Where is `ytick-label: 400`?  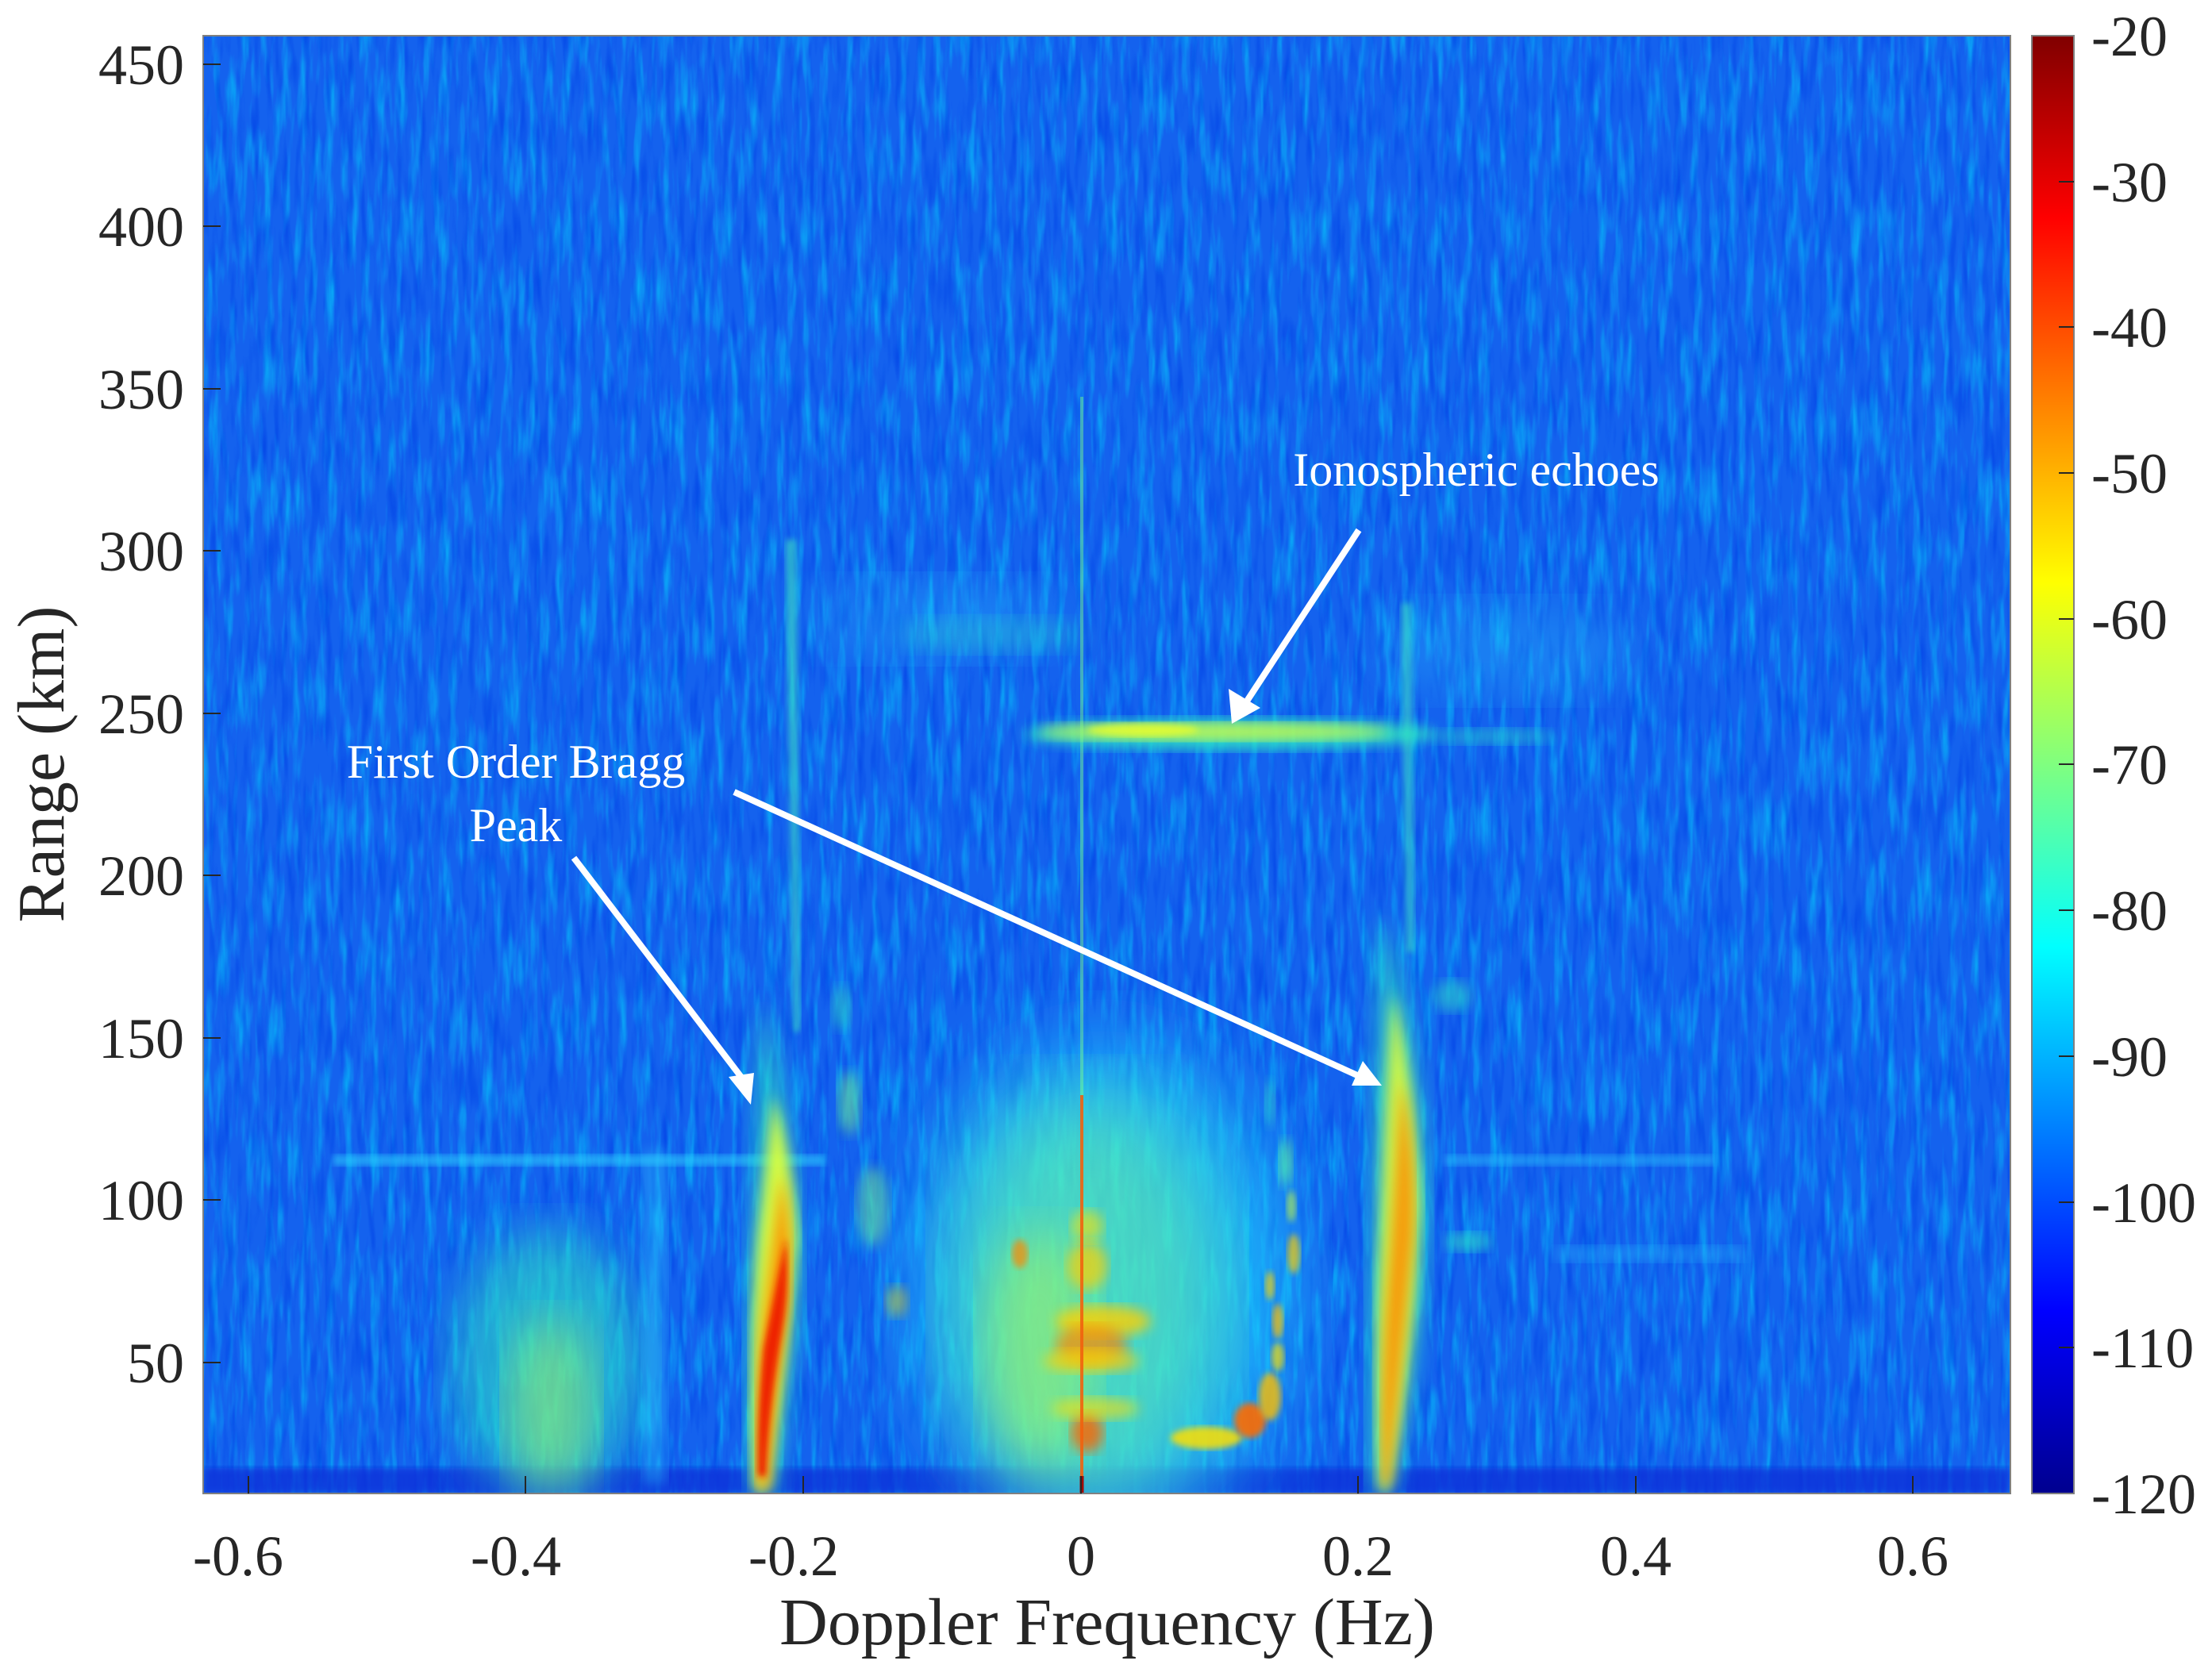 ytick-label: 400 is located at coordinates (141, 227).